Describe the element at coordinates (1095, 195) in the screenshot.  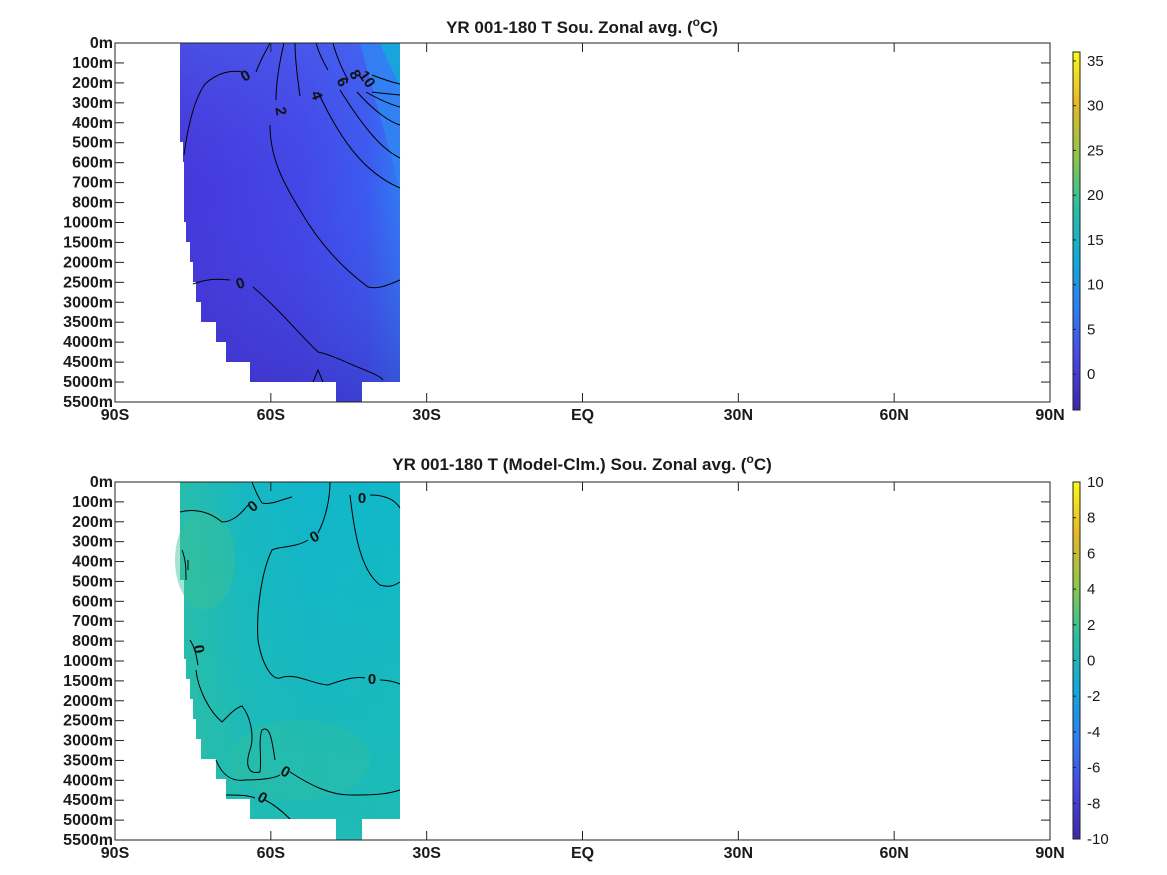
I see `colorbar-tick-label: 20` at that location.